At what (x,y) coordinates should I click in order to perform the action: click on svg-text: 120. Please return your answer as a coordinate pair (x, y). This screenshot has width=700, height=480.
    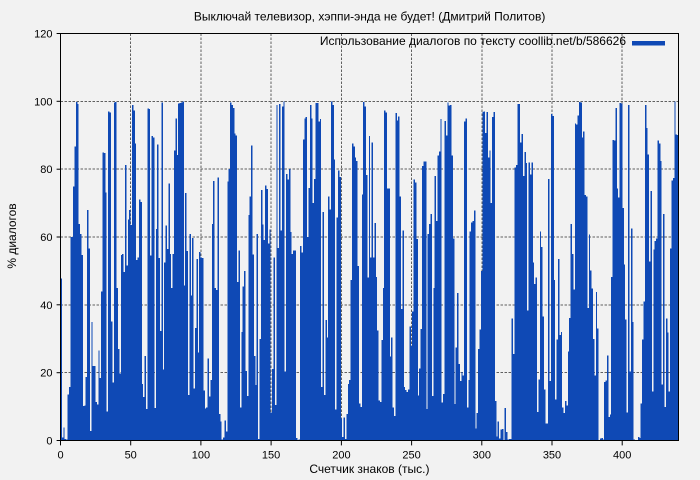
    Looking at the image, I should click on (43, 35).